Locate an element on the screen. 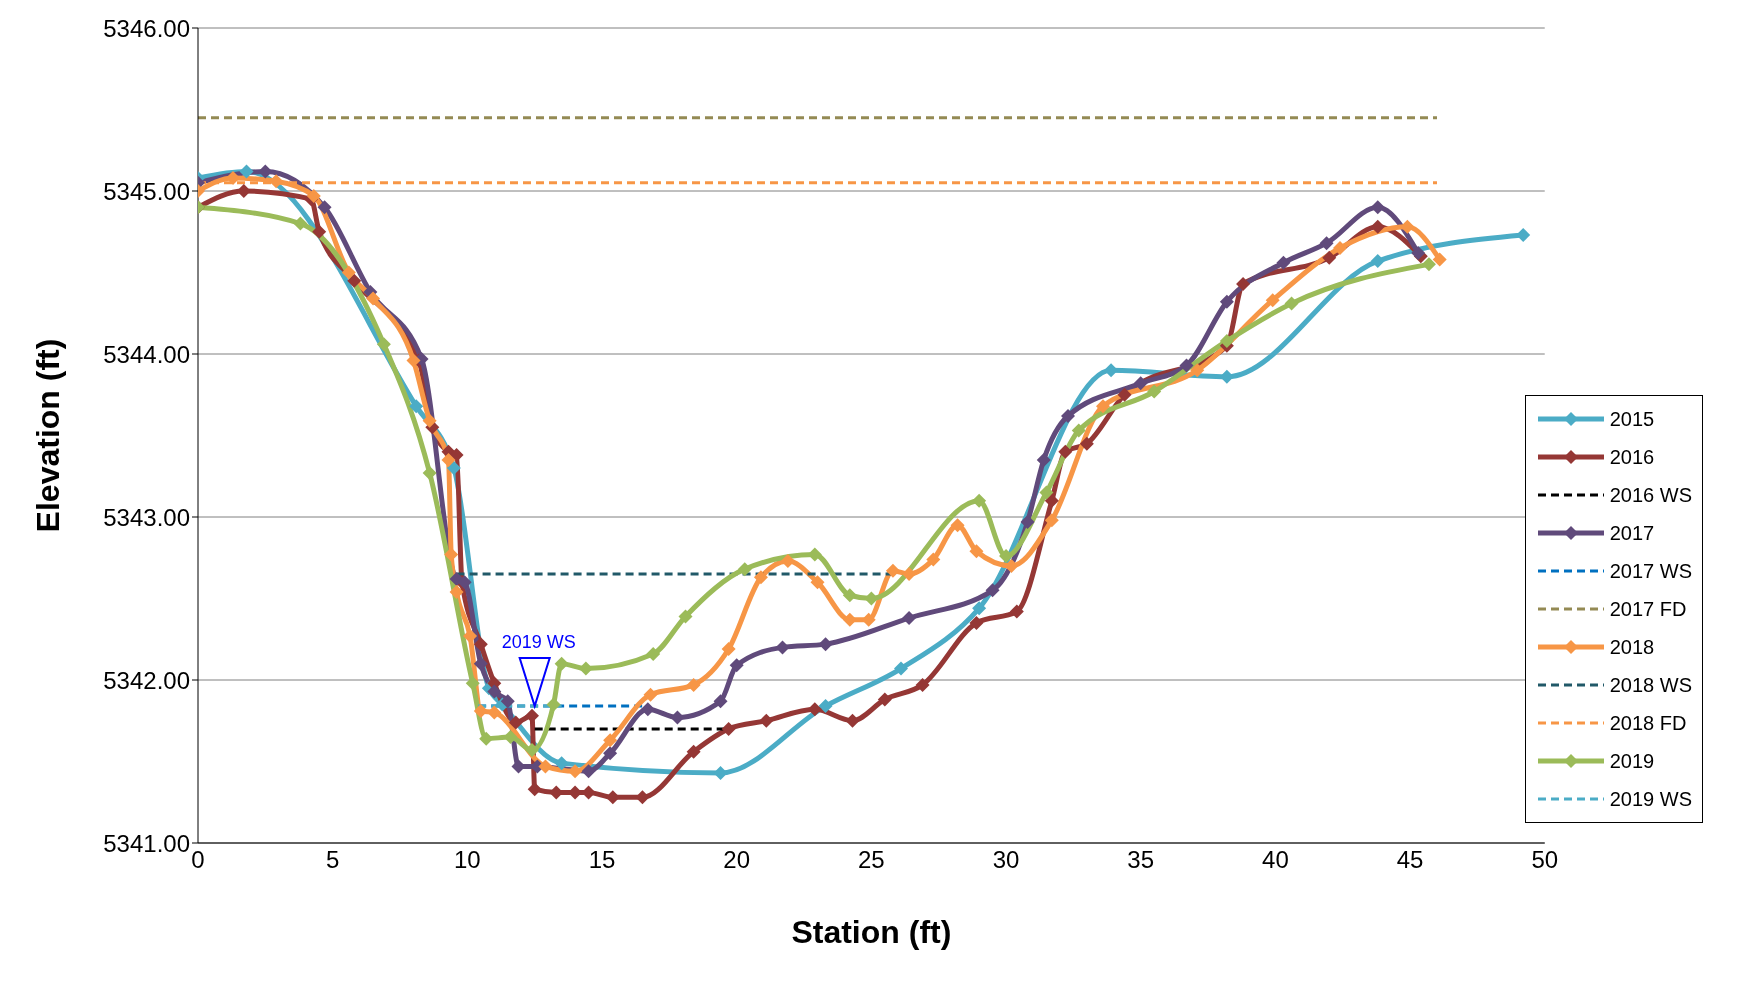 This screenshot has height=996, width=1763. x-tick-label: 5 is located at coordinates (332, 860).